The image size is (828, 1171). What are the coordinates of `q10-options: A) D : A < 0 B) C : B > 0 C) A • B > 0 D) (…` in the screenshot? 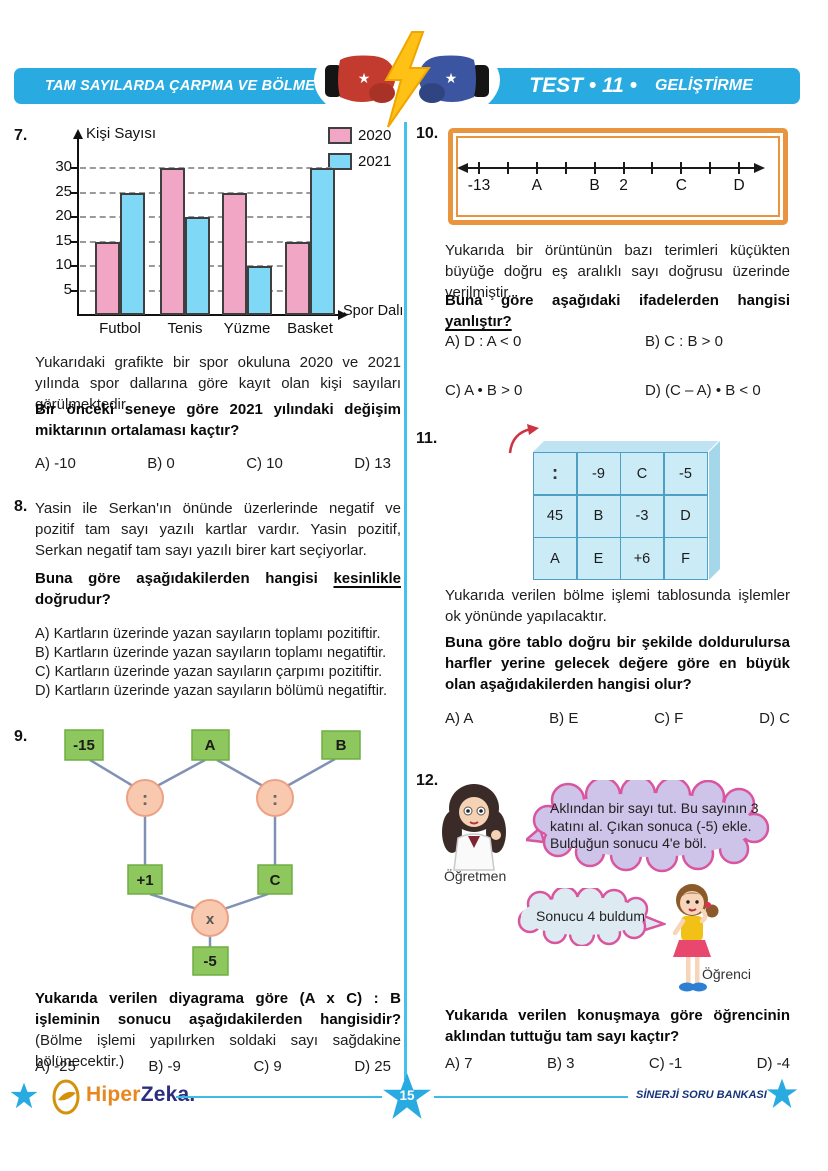 It's located at (617, 366).